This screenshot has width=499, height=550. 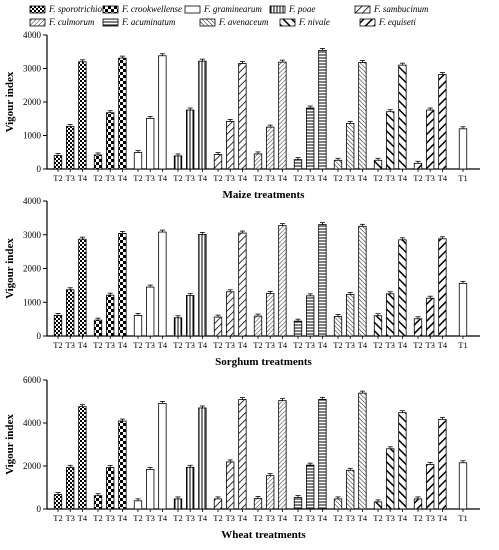 What do you see at coordinates (110, 488) in the screenshot?
I see `bar-f-crookwellense-t3` at bounding box center [110, 488].